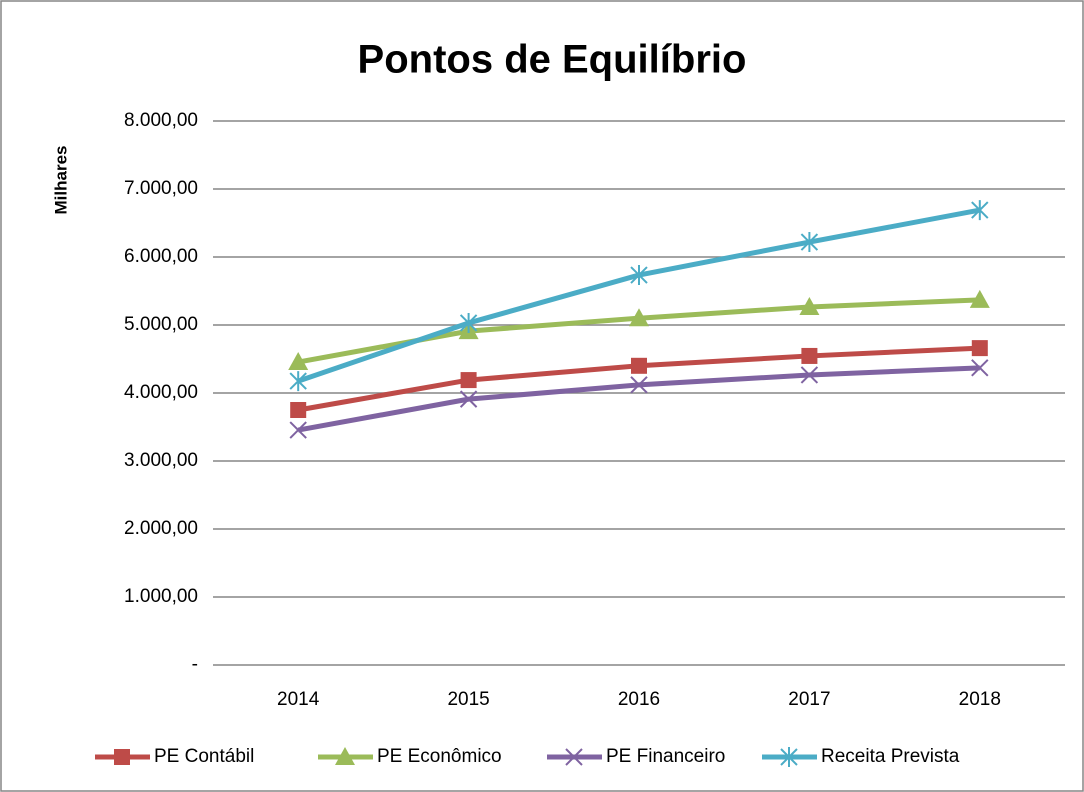 This screenshot has width=1084, height=792. What do you see at coordinates (980, 699) in the screenshot?
I see `x-tick-label: 2018` at bounding box center [980, 699].